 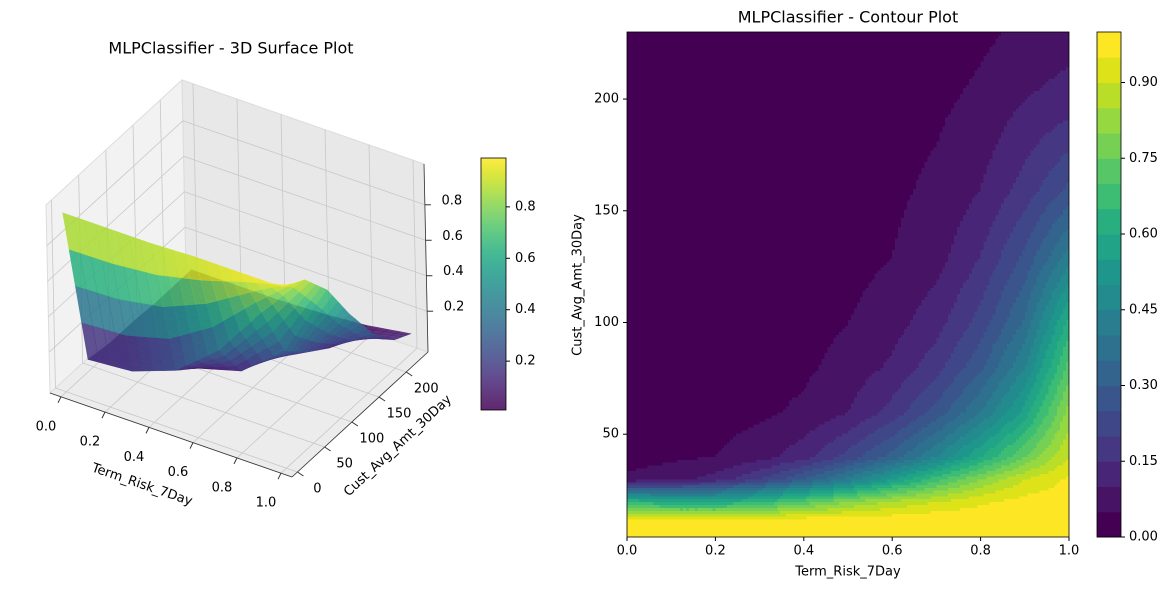 What do you see at coordinates (280, 285) in the screenshot?
I see `surface-patch` at bounding box center [280, 285].